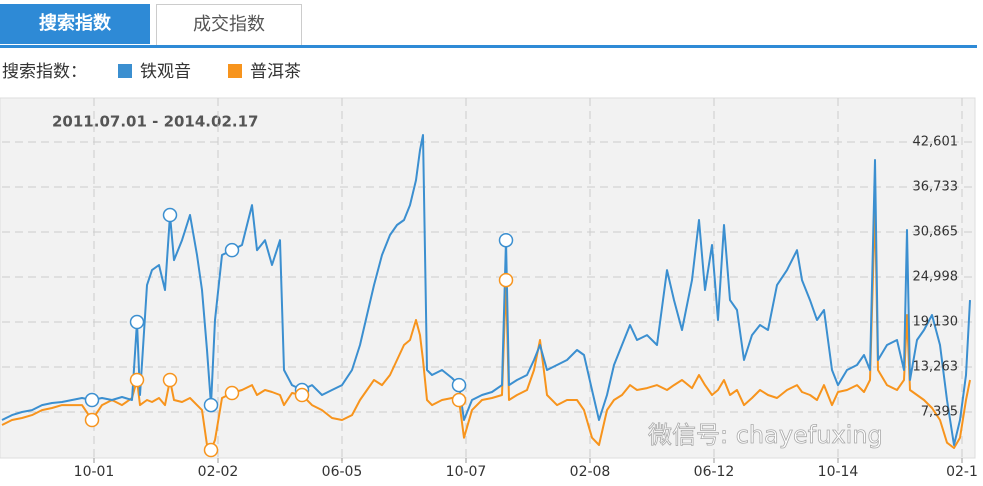 The width and height of the screenshot is (983, 486). I want to click on tab: 搜索指数, so click(75, 24).